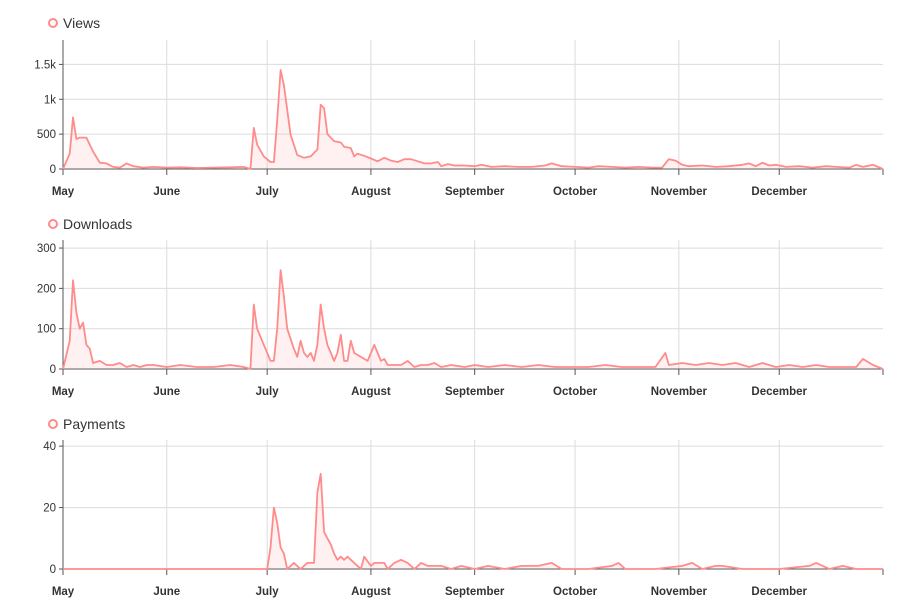 Image resolution: width=901 pixels, height=616 pixels. What do you see at coordinates (81, 23) in the screenshot?
I see `legend-label: Views` at bounding box center [81, 23].